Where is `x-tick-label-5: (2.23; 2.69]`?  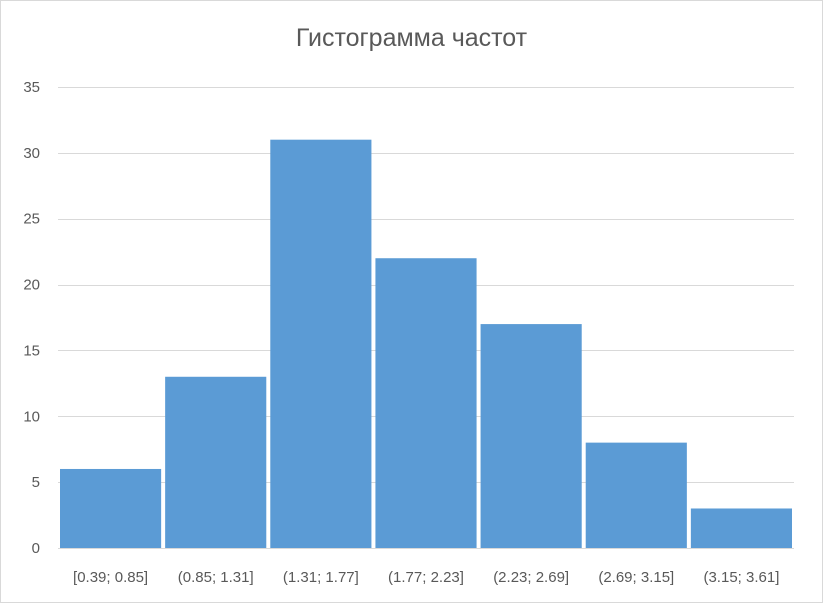
x-tick-label-5: (2.23; 2.69] is located at coordinates (531, 577).